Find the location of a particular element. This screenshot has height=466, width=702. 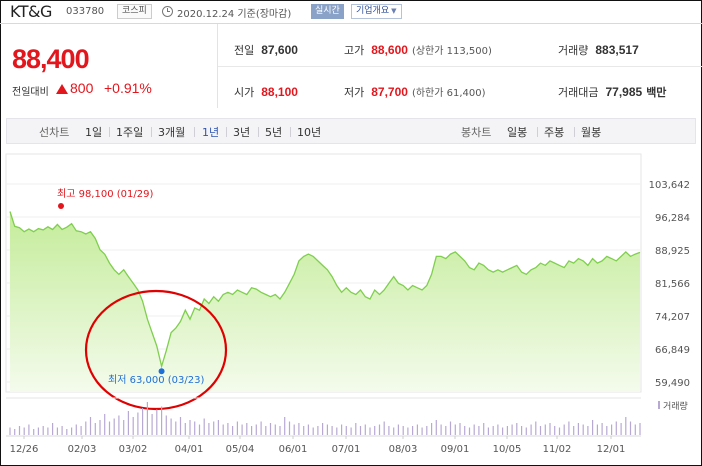

stat-value: 87,600 is located at coordinates (279, 50).